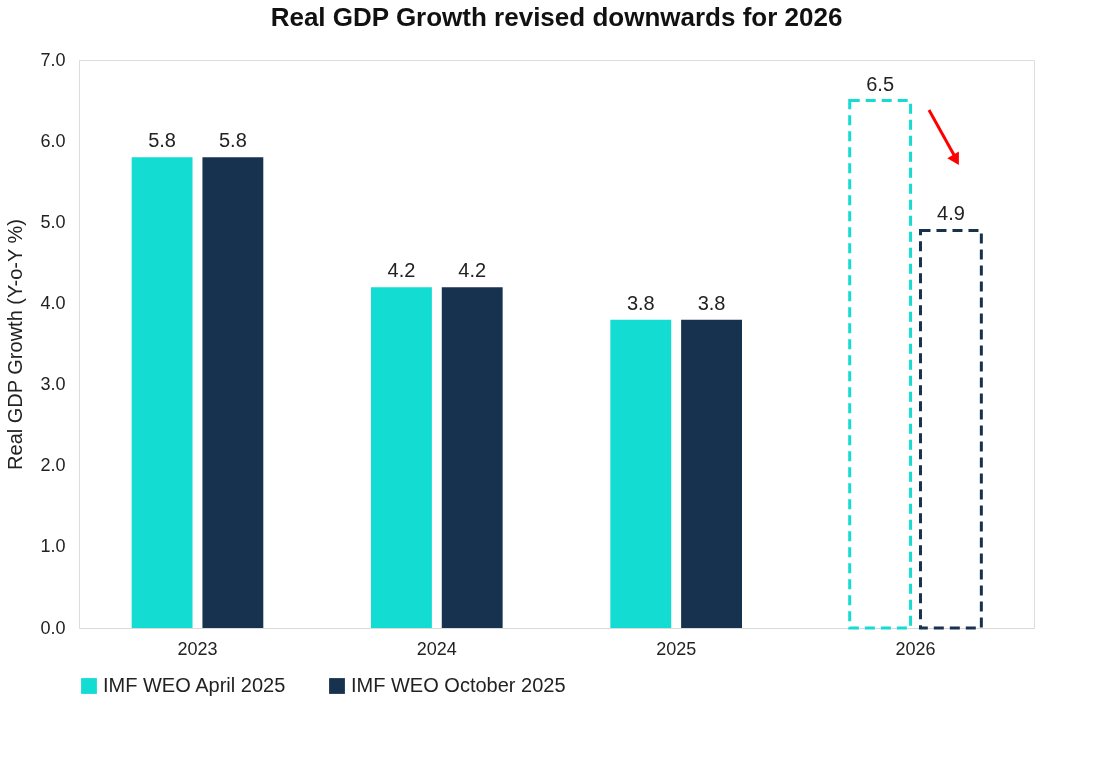 The image size is (1117, 774). Describe the element at coordinates (556, 17) in the screenshot. I see `chart-title: Real GDP Growth revised downwards for 2026` at that location.